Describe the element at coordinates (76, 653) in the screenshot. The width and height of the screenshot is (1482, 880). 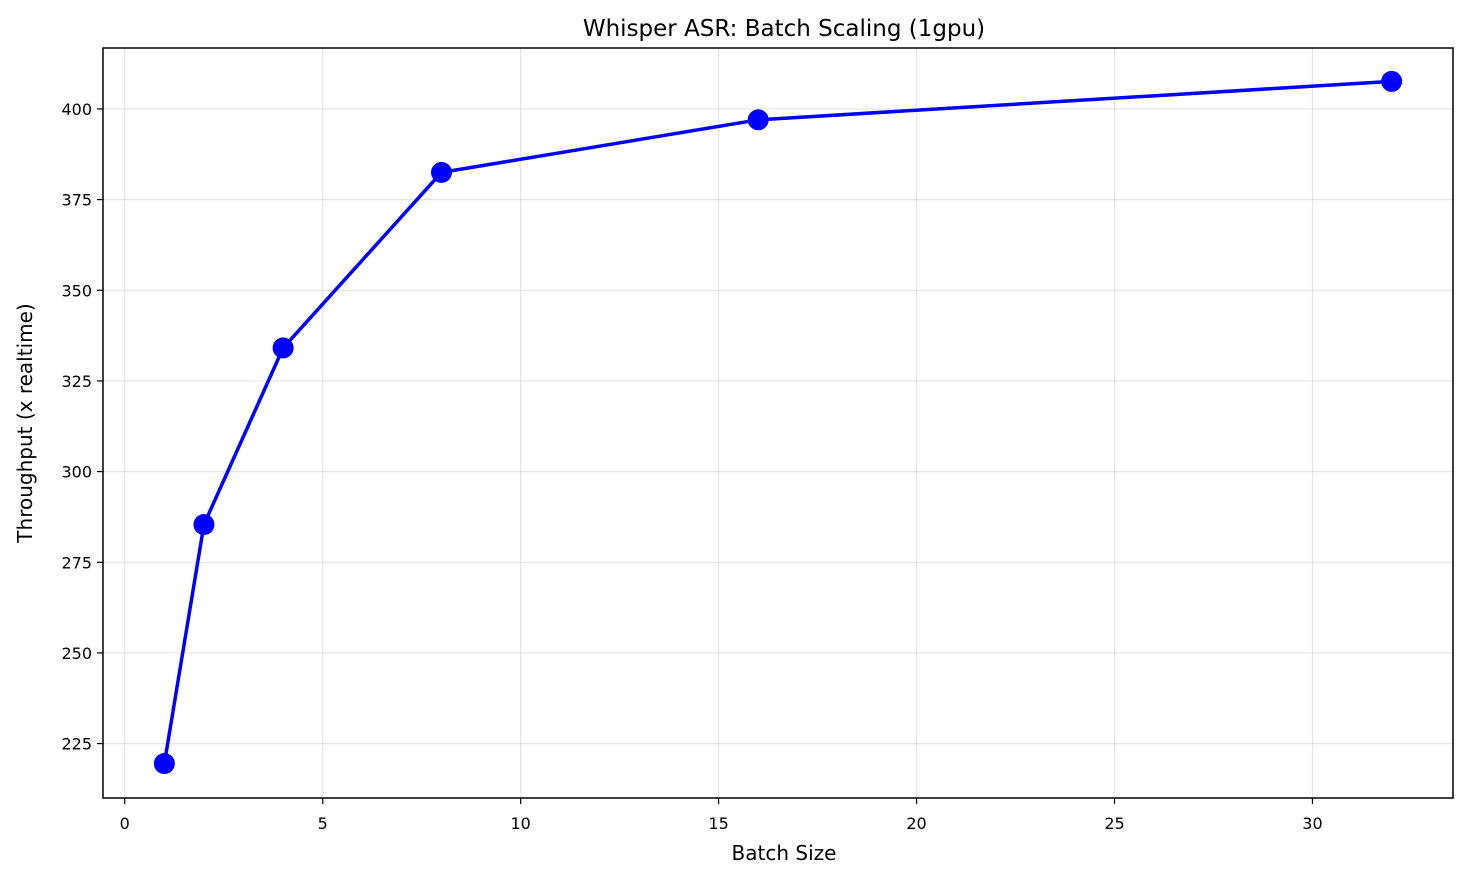
I see `y-tick-label: 250` at that location.